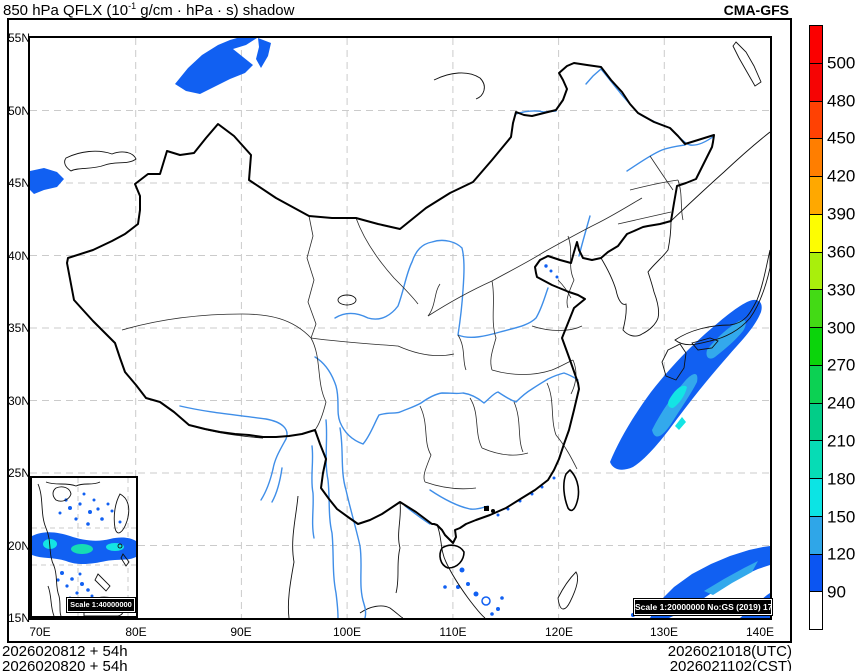 The height and width of the screenshot is (671, 859). Describe the element at coordinates (19, 110) in the screenshot. I see `lat-tick-label: 50N` at that location.